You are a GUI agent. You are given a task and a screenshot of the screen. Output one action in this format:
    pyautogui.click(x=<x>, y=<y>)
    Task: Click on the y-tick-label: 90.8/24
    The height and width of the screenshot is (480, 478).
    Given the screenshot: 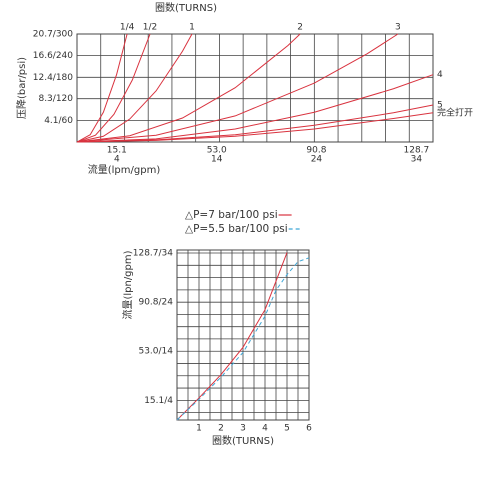 What is the action you would take?
    pyautogui.click(x=155, y=303)
    